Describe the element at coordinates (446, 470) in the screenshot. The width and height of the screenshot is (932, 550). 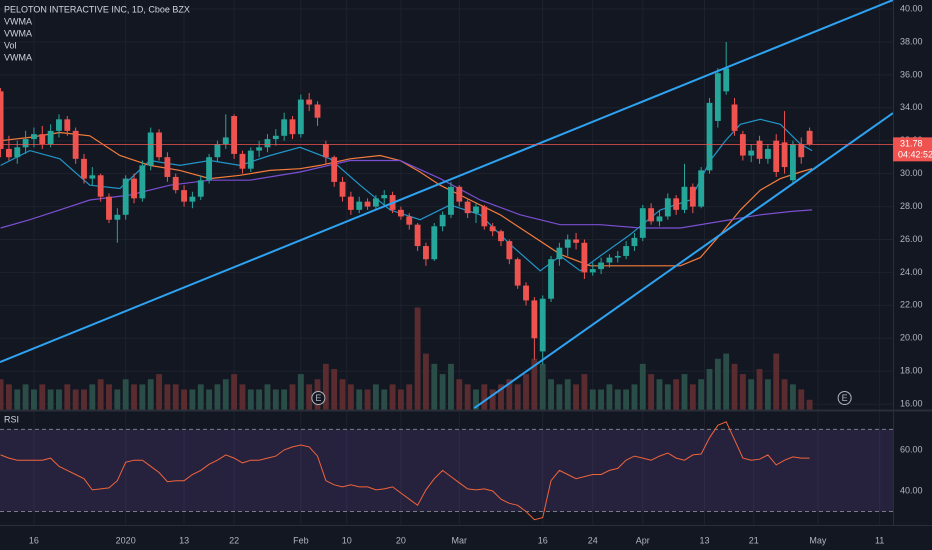
I see `rsi-band` at that location.